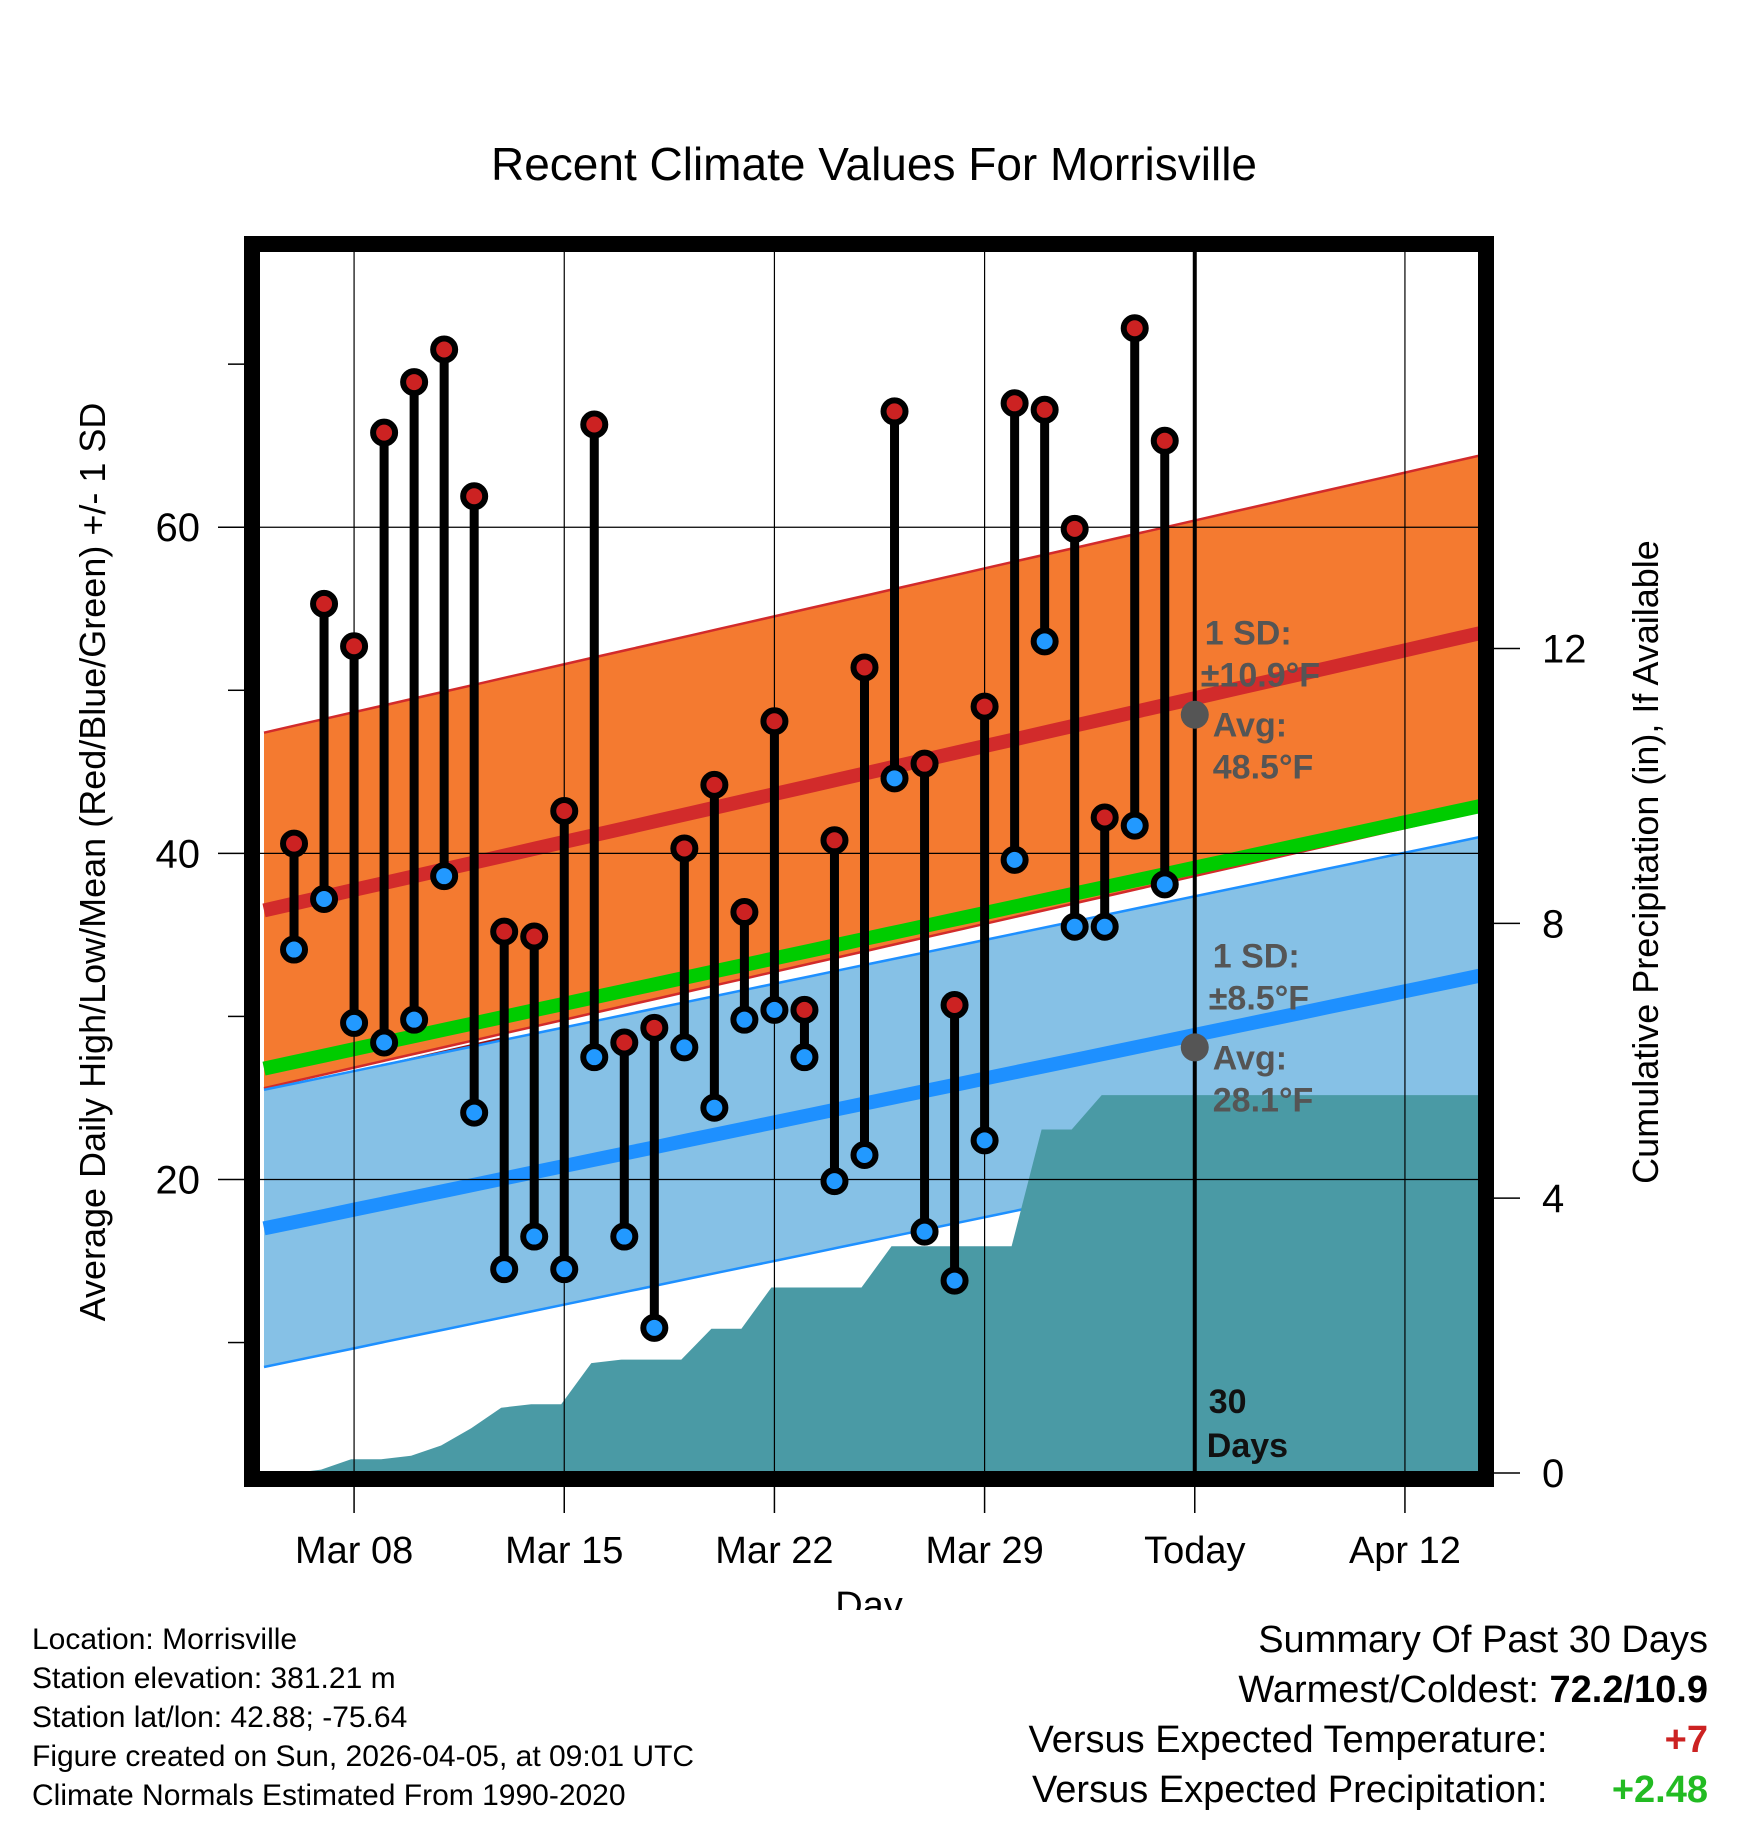  Describe the element at coordinates (1250, 1058) in the screenshot. I see `low-avg-label: Avg:` at that location.